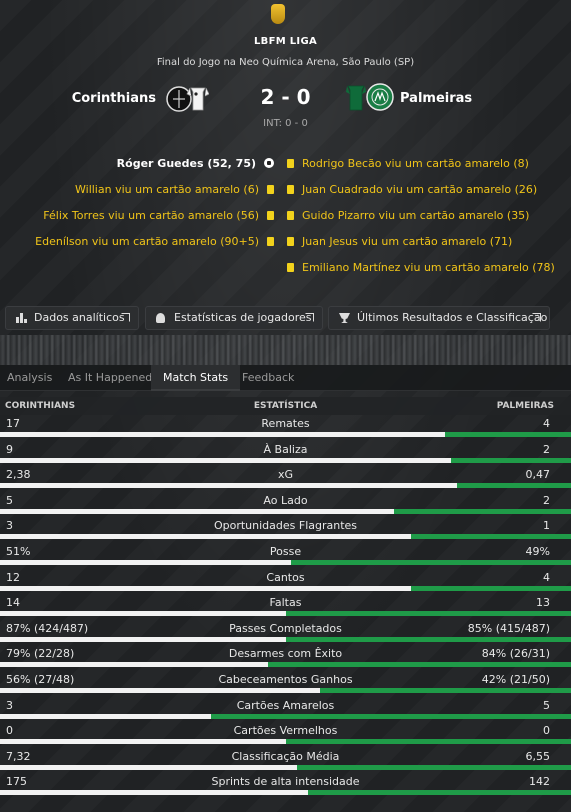 This screenshot has width=571, height=812. Describe the element at coordinates (436, 98) in the screenshot. I see `away-team-name: Palmeiras` at that location.